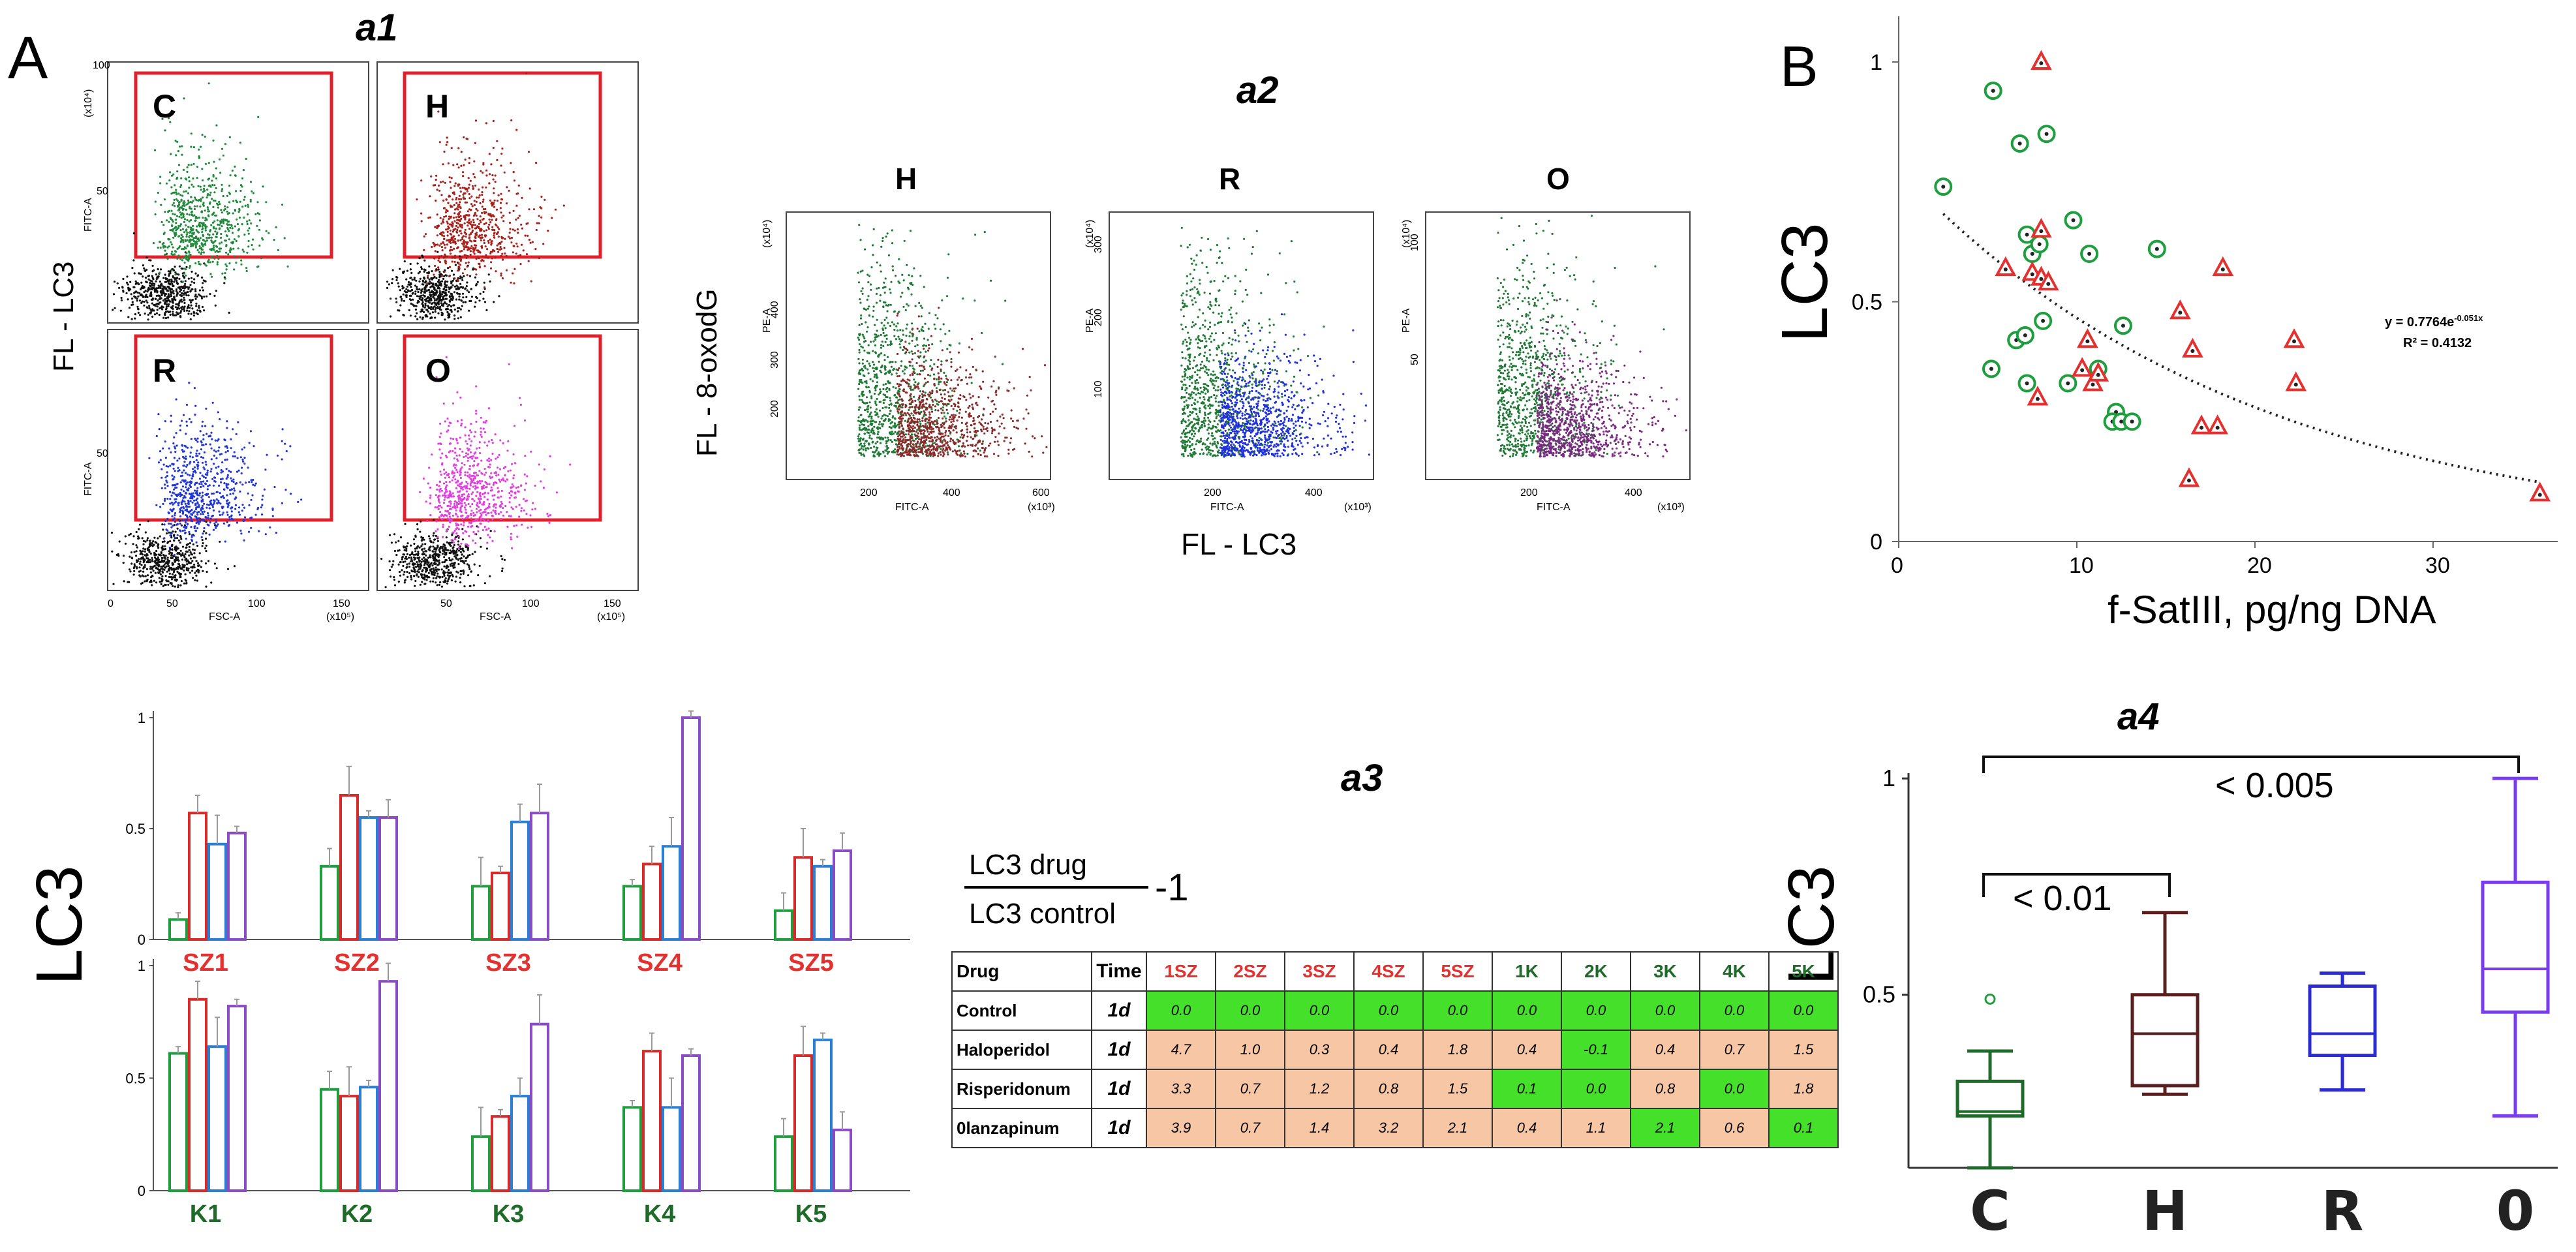 The width and height of the screenshot is (2576, 1252). I want to click on a1-quad-C: C, so click(164, 106).